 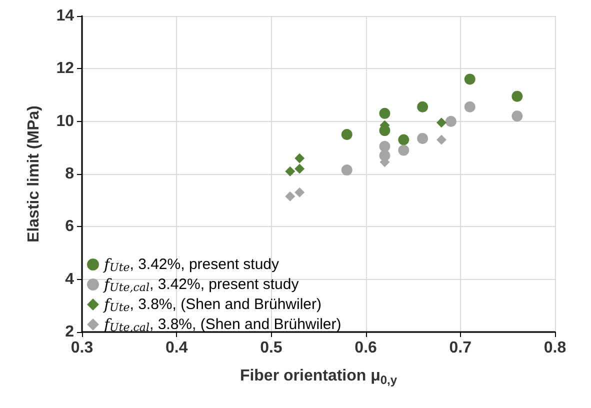 What do you see at coordinates (271, 348) in the screenshot?
I see `x-tick-label: 0.5` at bounding box center [271, 348].